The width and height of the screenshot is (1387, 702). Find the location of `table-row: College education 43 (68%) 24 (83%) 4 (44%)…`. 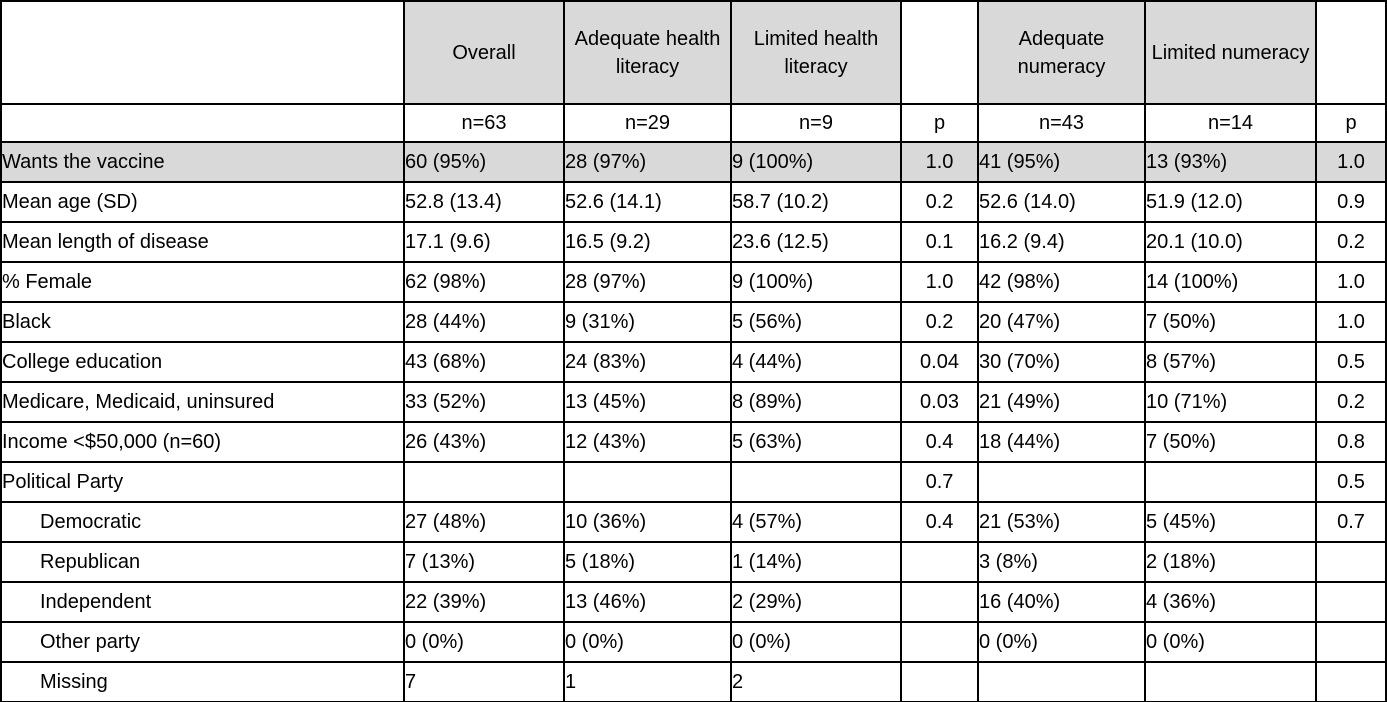

table-row: College education 43 (68%) 24 (83%) 4 (44%)… is located at coordinates (693, 362).